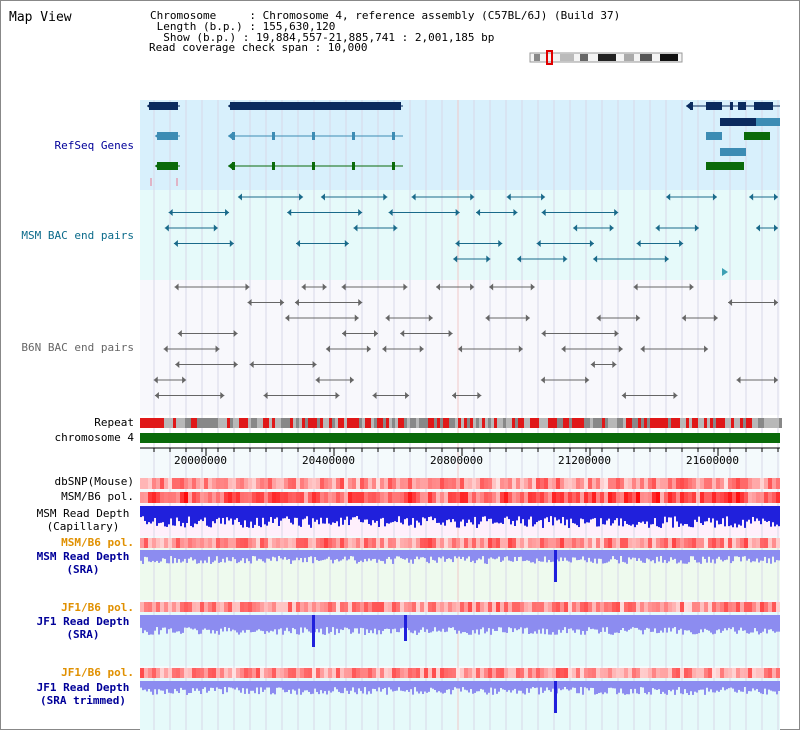 The height and width of the screenshot is (730, 800). What do you see at coordinates (83, 520) in the screenshot?
I see `msm-depth-capillary-label: MSM Read Depth (Capillary)` at bounding box center [83, 520].